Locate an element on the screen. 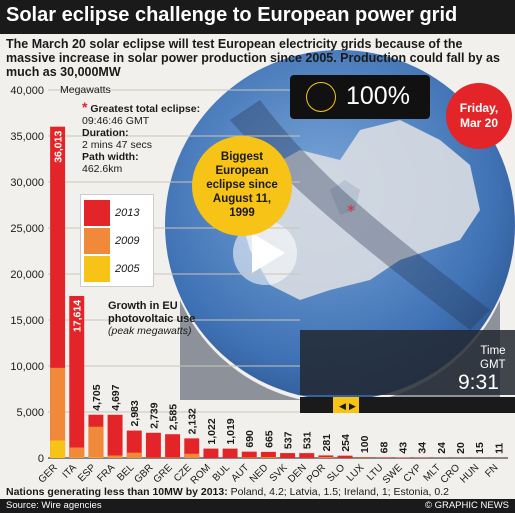 The height and width of the screenshot is (513, 515). eclipse-icon is located at coordinates (321, 97).